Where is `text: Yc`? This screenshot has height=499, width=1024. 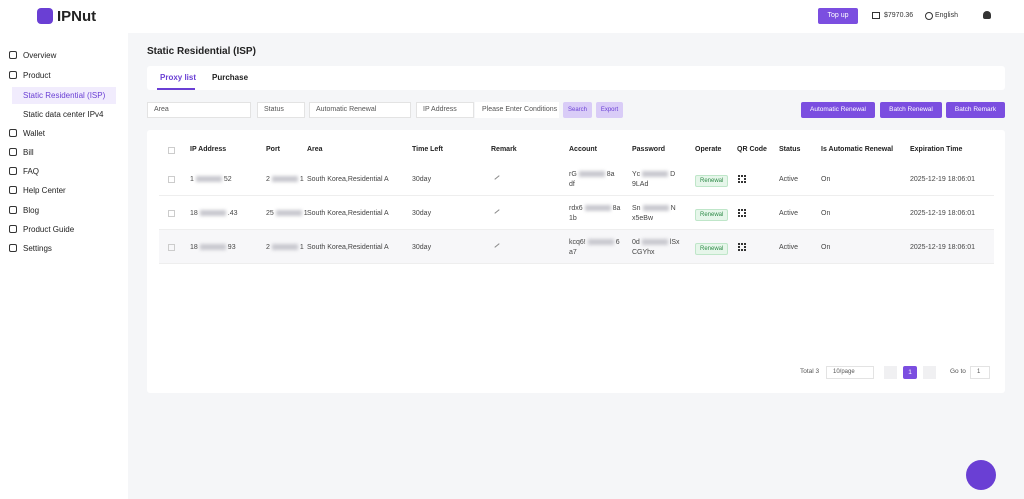
text: Yc is located at coordinates (636, 174).